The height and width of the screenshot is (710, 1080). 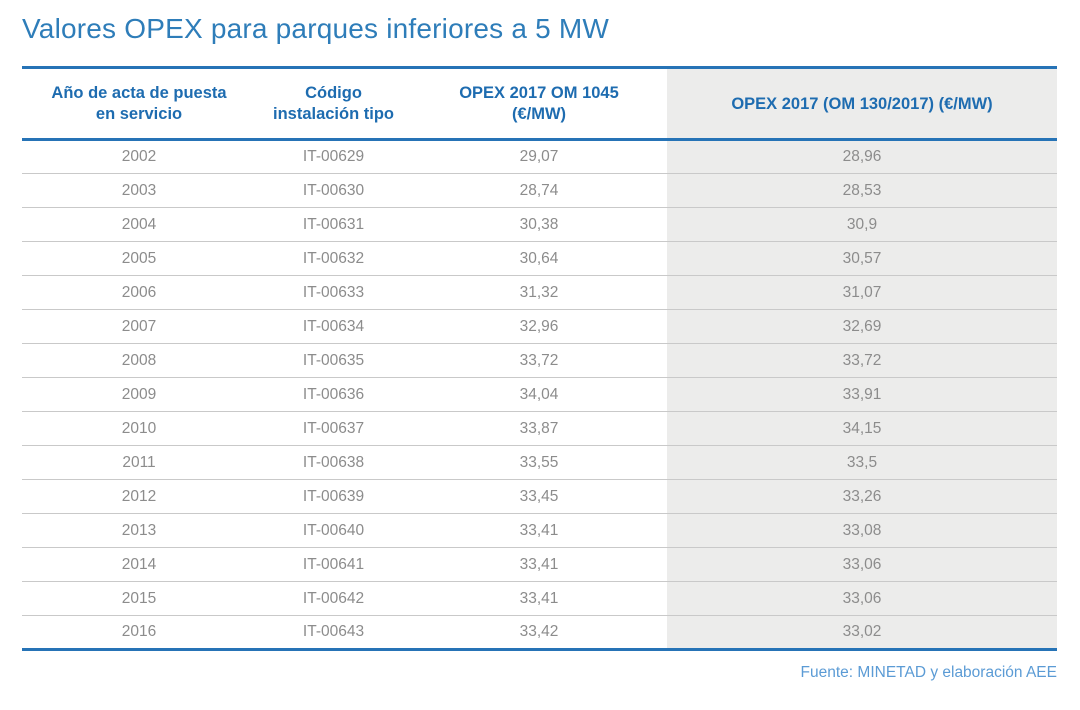 I want to click on table-row: 2015 IT-00642 33,41 33,06, so click(x=539, y=598).